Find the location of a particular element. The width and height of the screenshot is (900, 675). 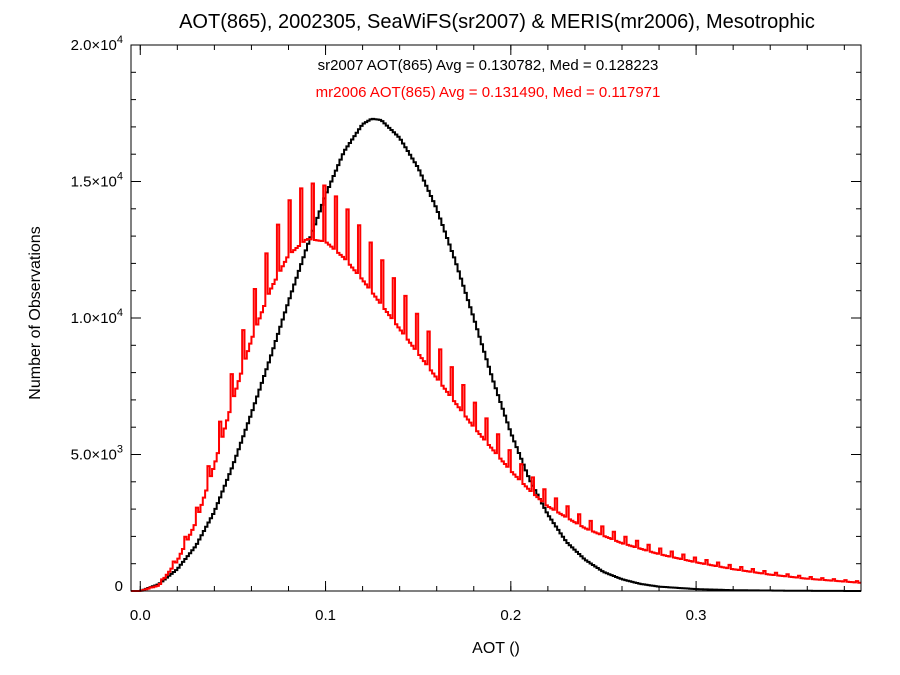

y-axis-label: Number of Observations is located at coordinates (35, 312).